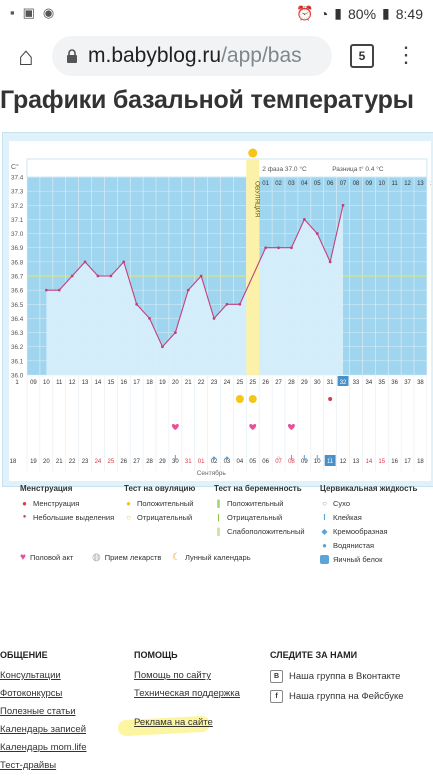  Describe the element at coordinates (46, 488) in the screenshot. I see `legend-menstruation-title: Менструация` at that location.